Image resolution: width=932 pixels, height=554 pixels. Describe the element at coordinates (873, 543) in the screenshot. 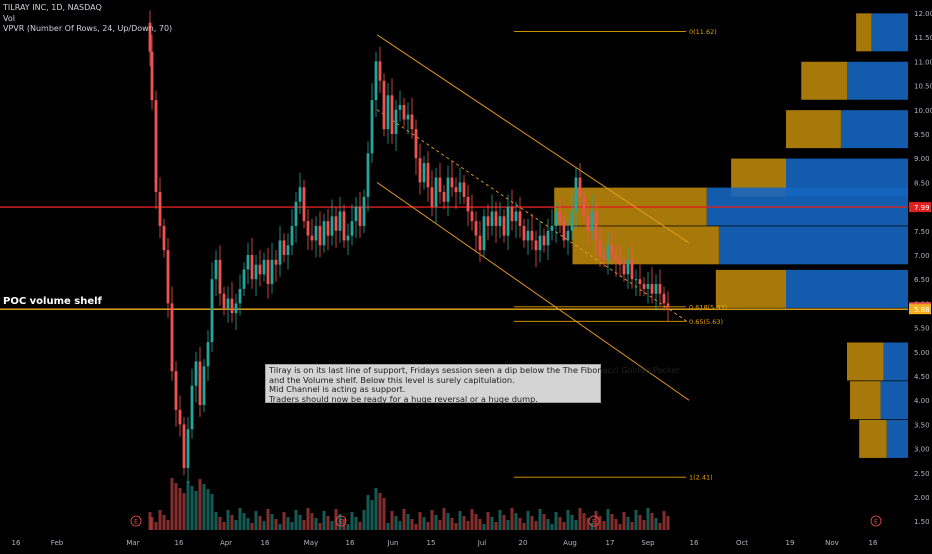

I see `x-tick-label: 16` at that location.